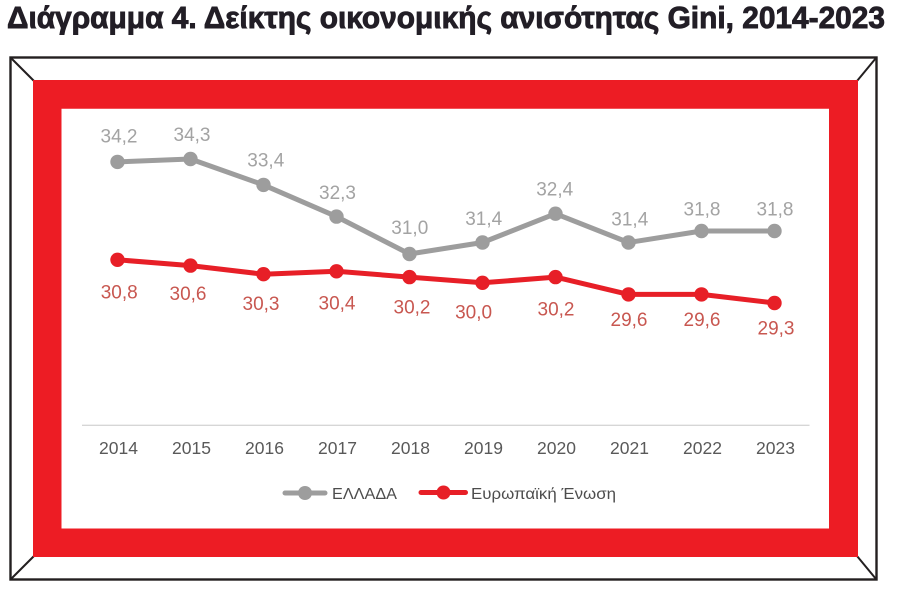 This screenshot has height=602, width=905. Describe the element at coordinates (337, 193) in the screenshot. I see `svg-text: 32,3` at that location.